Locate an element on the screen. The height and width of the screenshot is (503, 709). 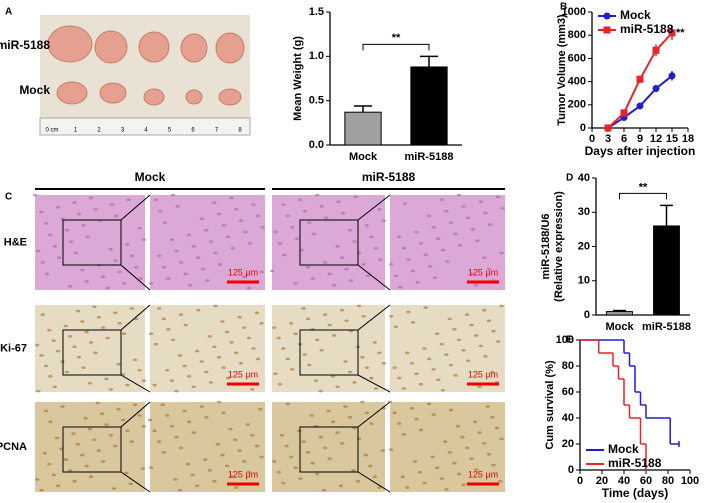
y-tick-label: 30 is located at coordinates (584, 212).